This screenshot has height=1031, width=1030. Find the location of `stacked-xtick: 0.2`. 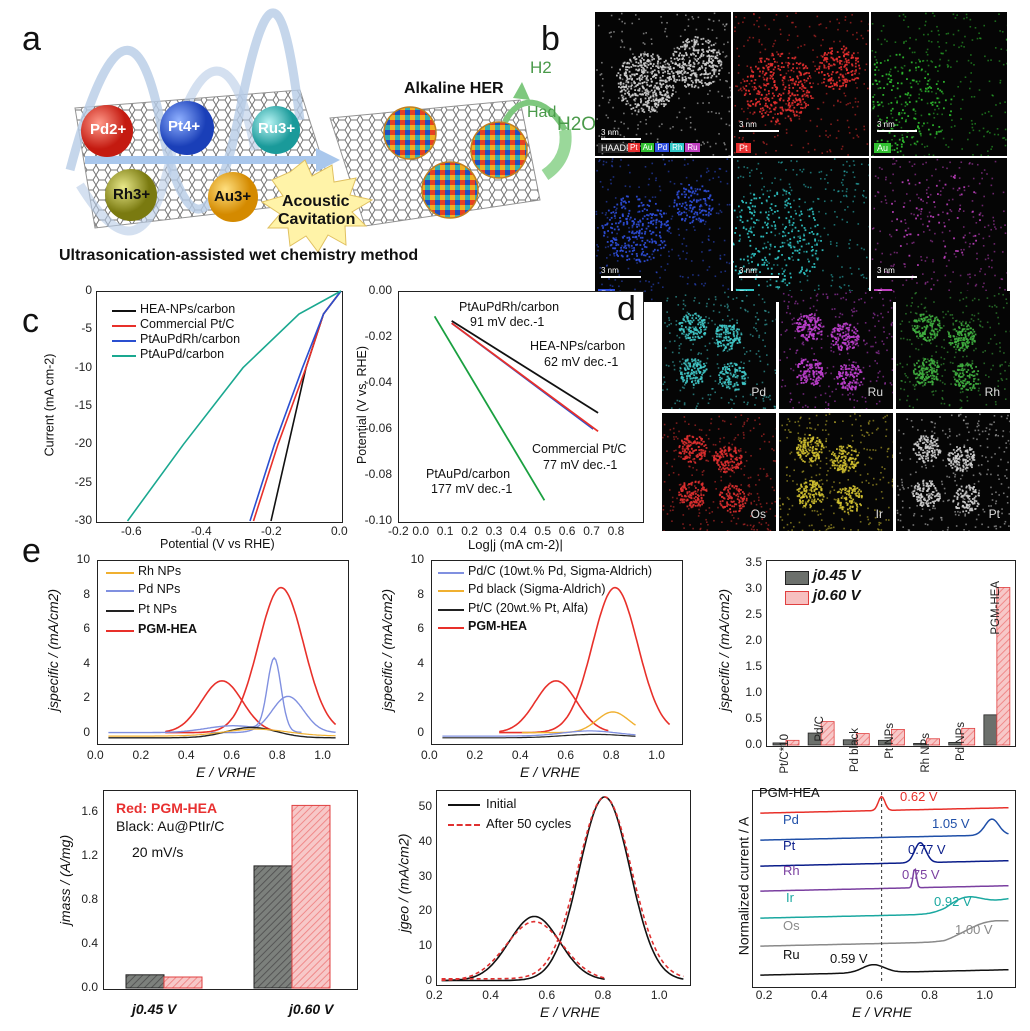

stacked-xtick: 0.2 is located at coordinates (764, 995).